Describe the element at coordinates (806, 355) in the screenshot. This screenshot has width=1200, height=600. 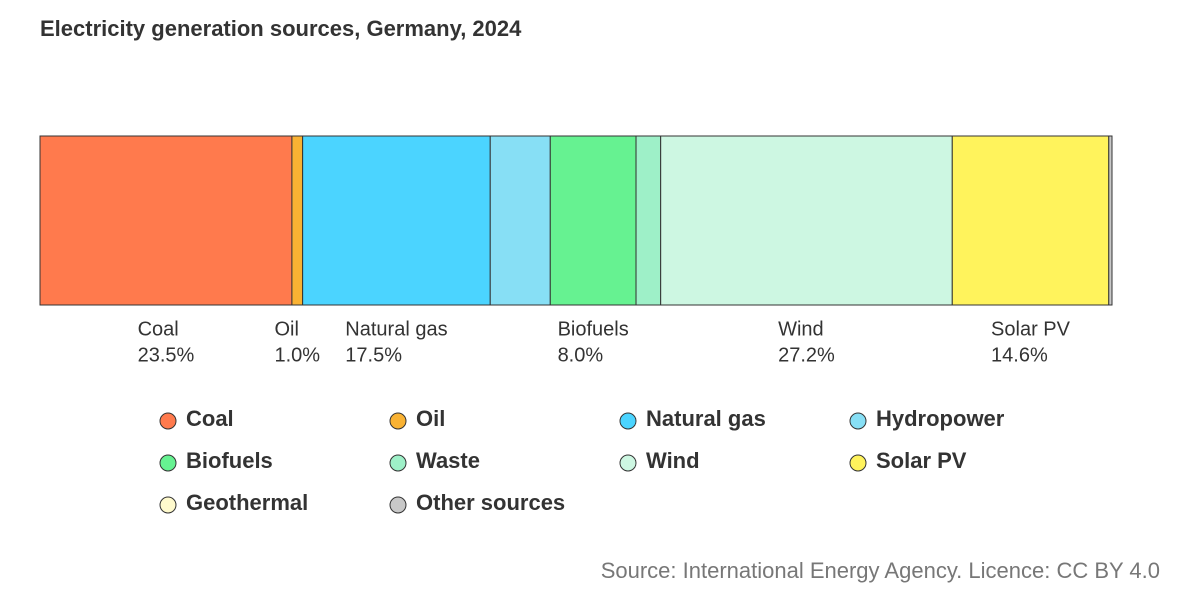
I see `value-label: 27.2%` at that location.